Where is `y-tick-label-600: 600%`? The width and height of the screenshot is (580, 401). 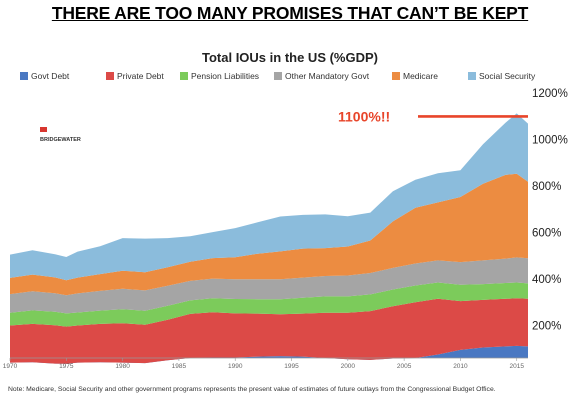
y-tick-label-600: 600% is located at coordinates (546, 234).